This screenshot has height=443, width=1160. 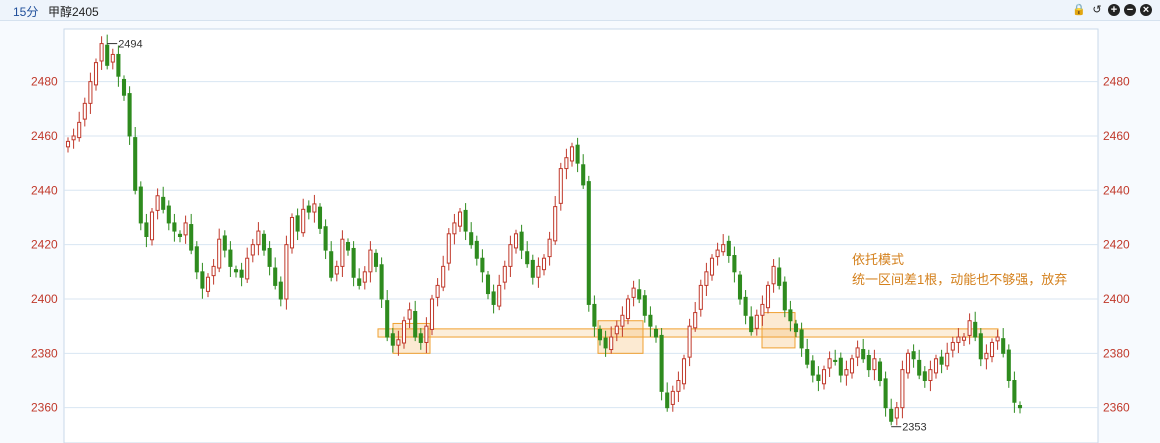 I want to click on y-tick-label-left: 2480, so click(x=44, y=82).